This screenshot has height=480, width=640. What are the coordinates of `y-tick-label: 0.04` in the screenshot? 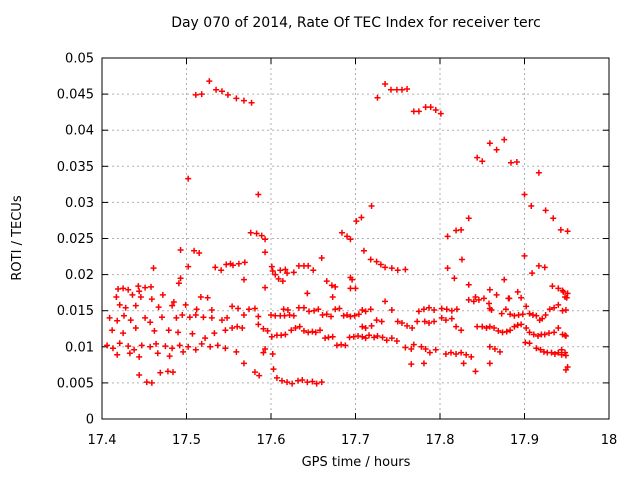 It's located at (79, 131).